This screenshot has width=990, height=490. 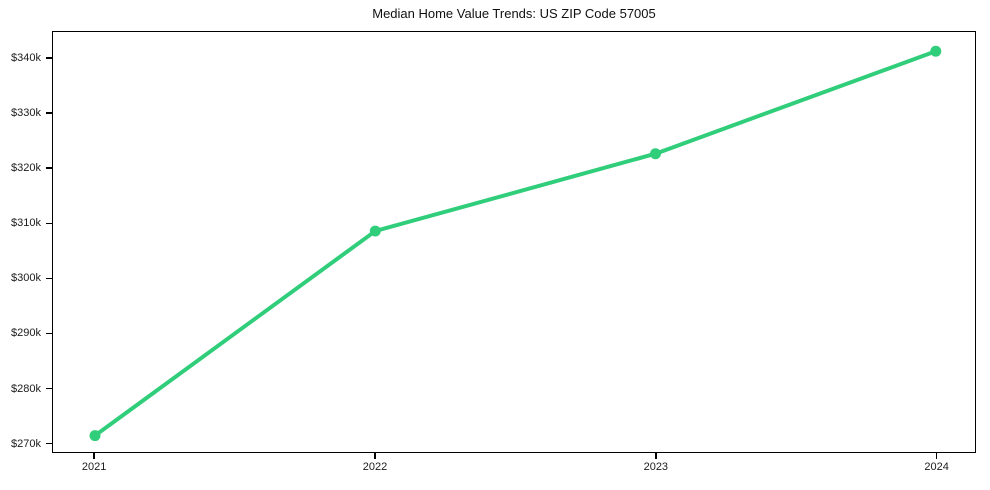 I want to click on x-tick-label: 2022, so click(x=375, y=467).